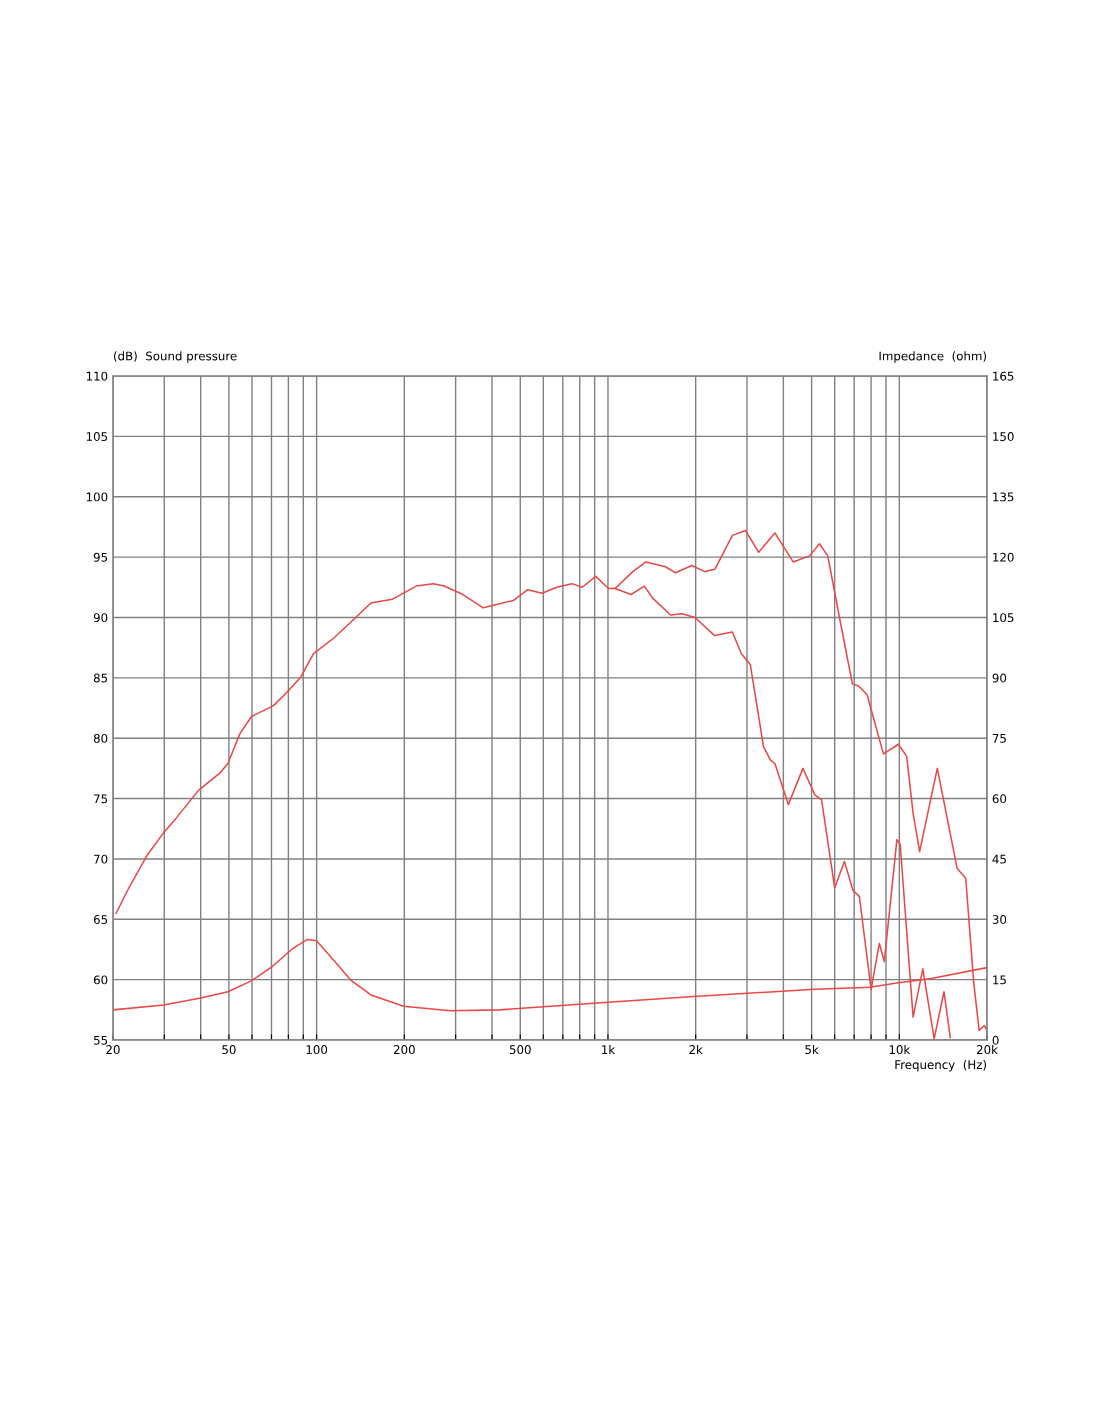 This screenshot has height=1422, width=1100. Describe the element at coordinates (100, 618) in the screenshot. I see `y-tick-label: 90` at that location.